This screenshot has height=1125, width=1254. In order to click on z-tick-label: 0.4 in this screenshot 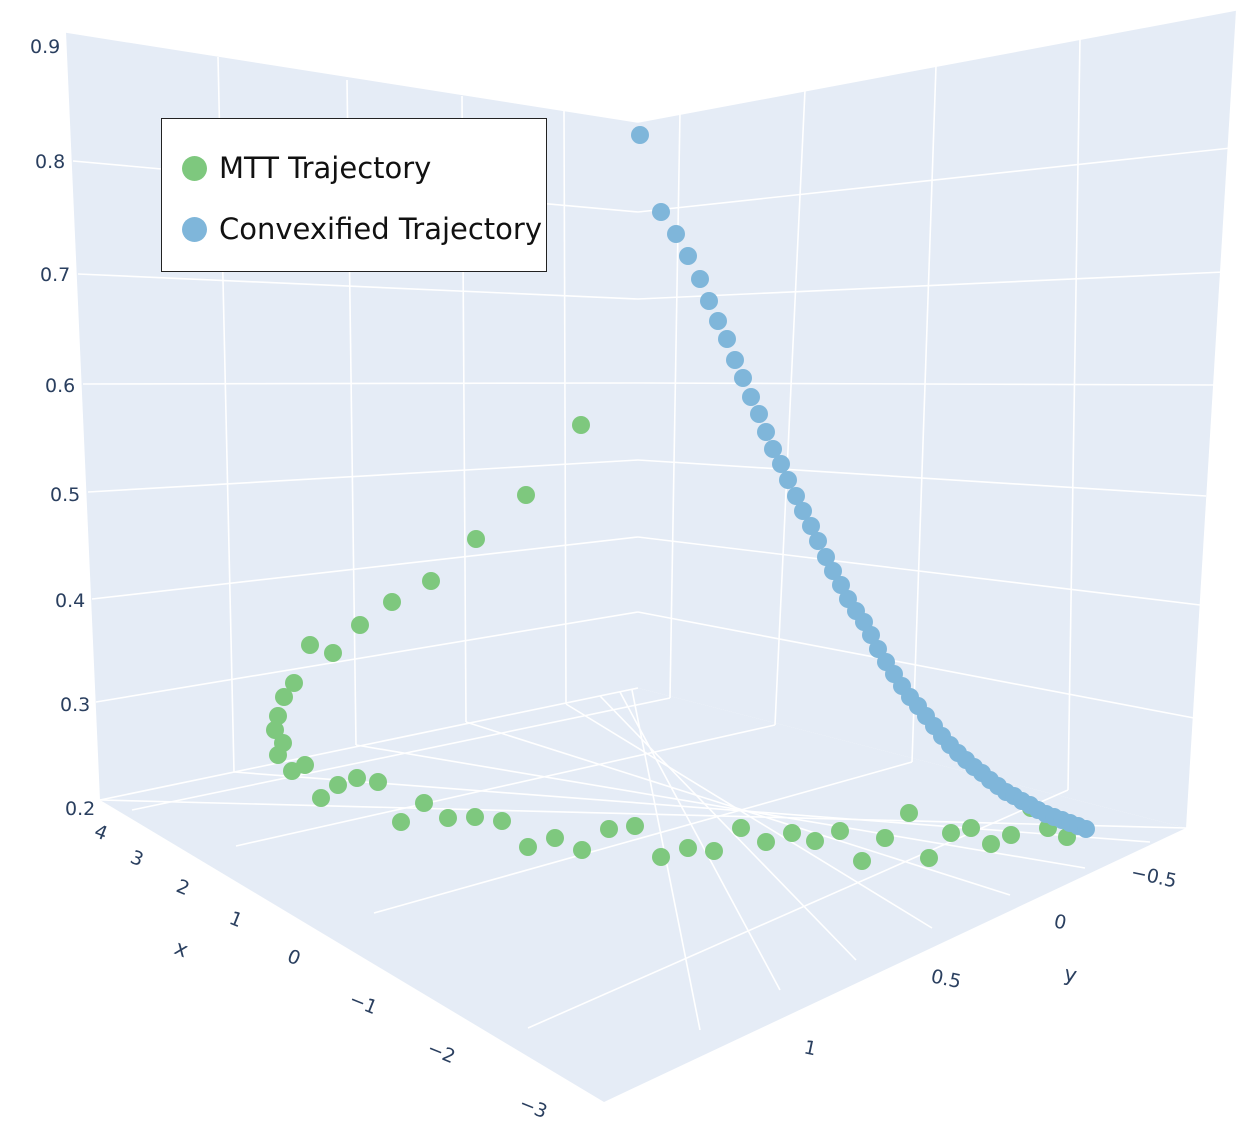, I will do `click(70, 601)`.